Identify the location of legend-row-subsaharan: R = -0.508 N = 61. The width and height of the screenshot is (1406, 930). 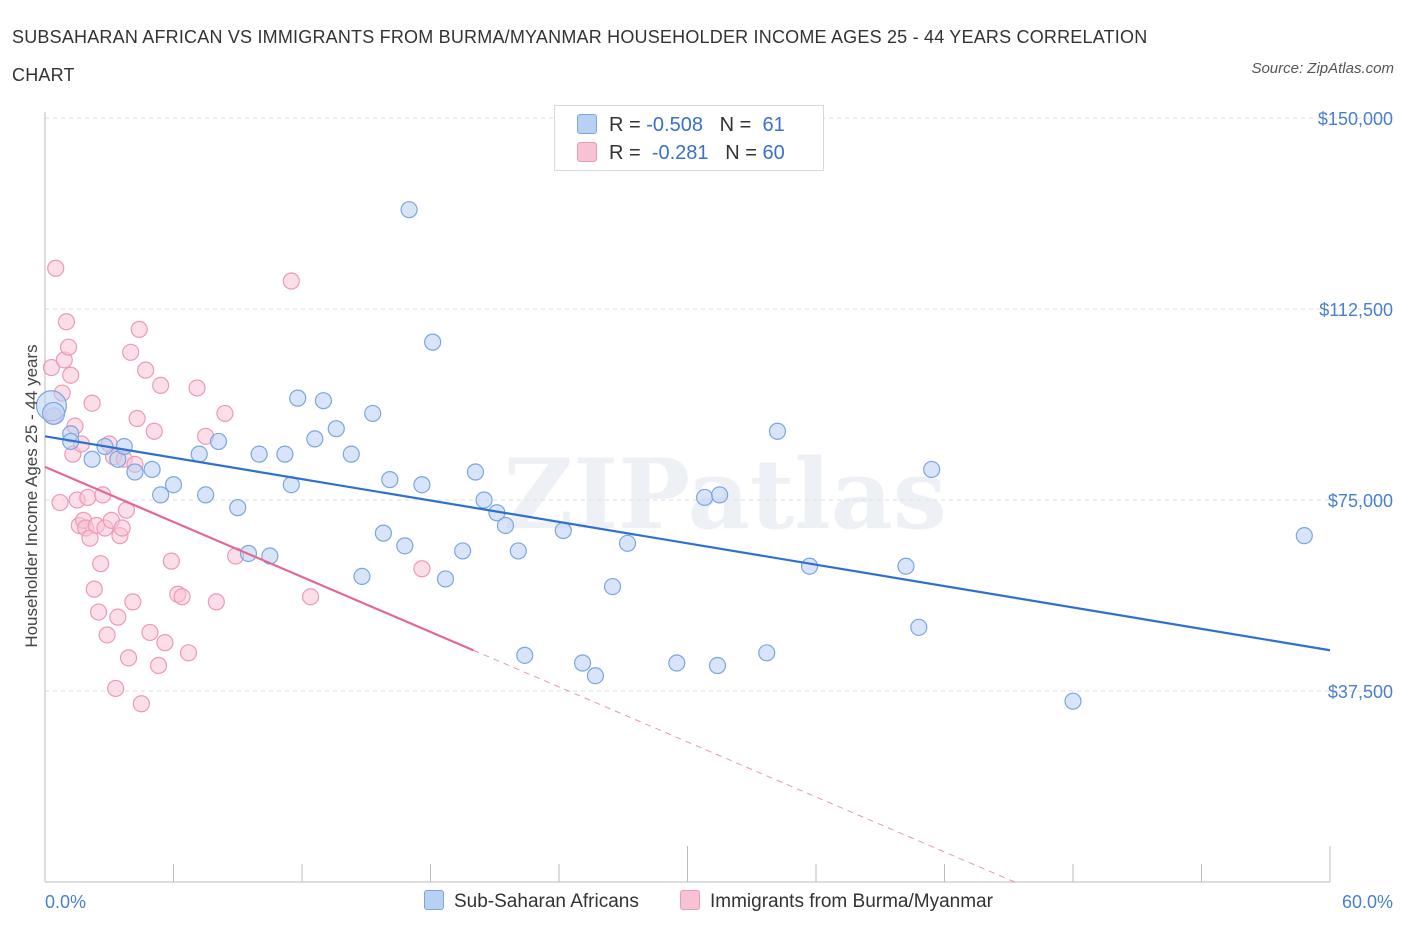
(681, 126).